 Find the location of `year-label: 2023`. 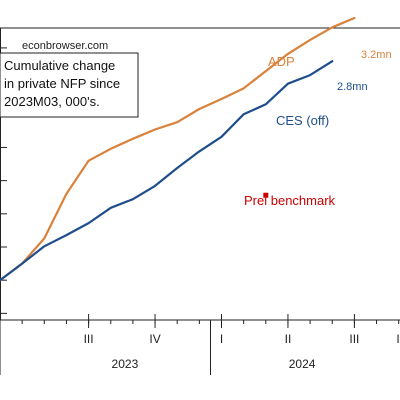

year-label: 2023 is located at coordinates (125, 364).